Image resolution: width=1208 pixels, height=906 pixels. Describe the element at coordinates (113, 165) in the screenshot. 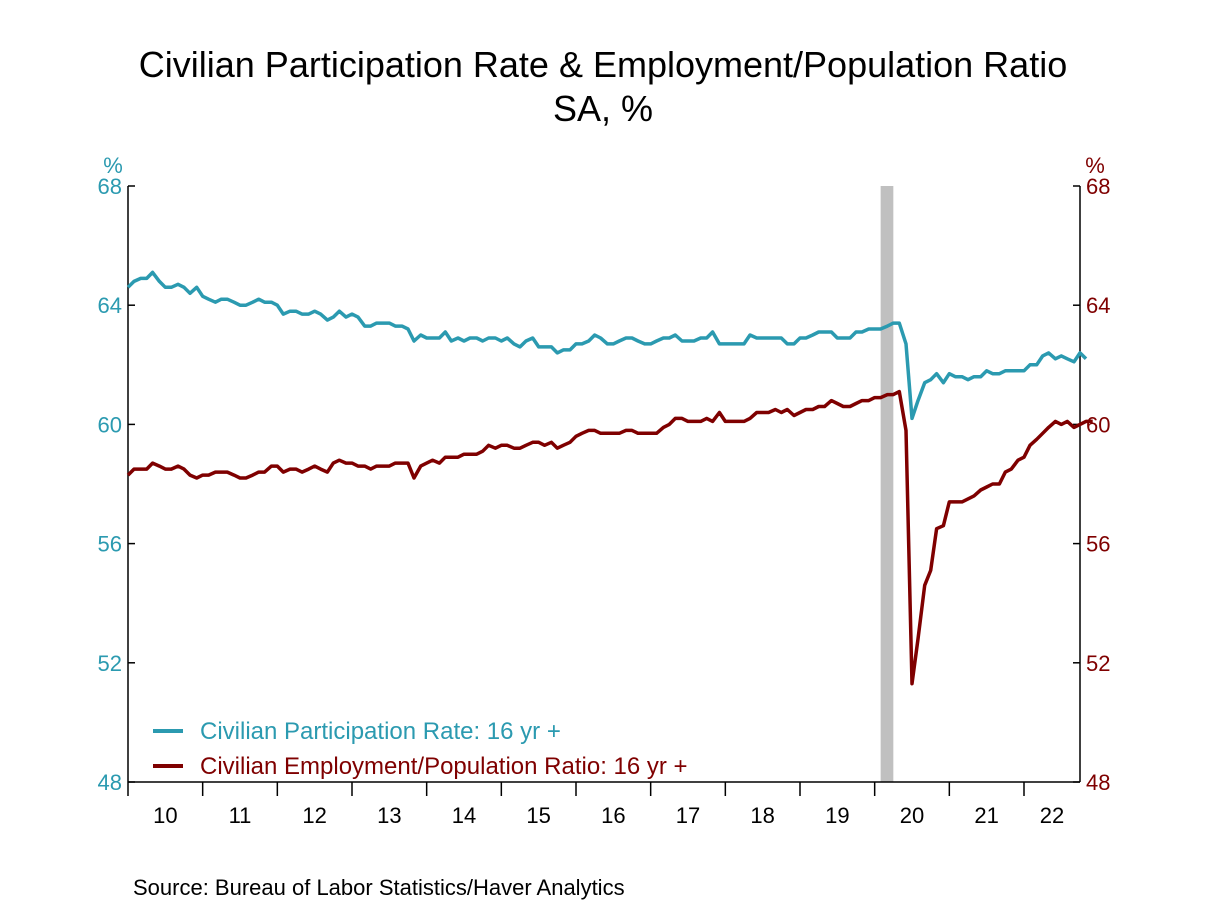

I see `left-axis-unit: %` at that location.